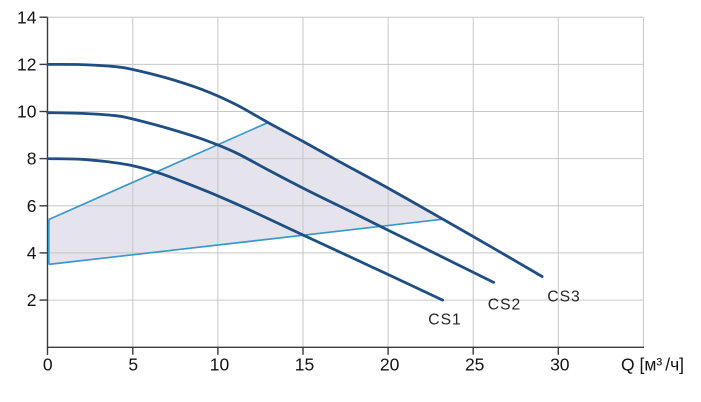  Describe the element at coordinates (133, 365) in the screenshot. I see `svg-text: 5` at that location.